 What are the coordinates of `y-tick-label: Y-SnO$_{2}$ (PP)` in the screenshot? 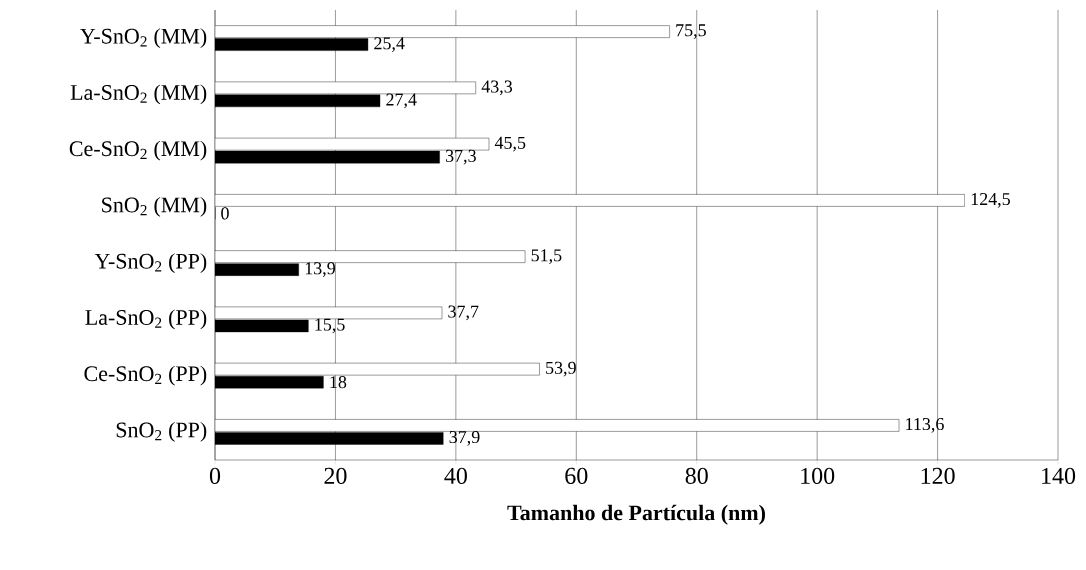 It's located at (150, 263).